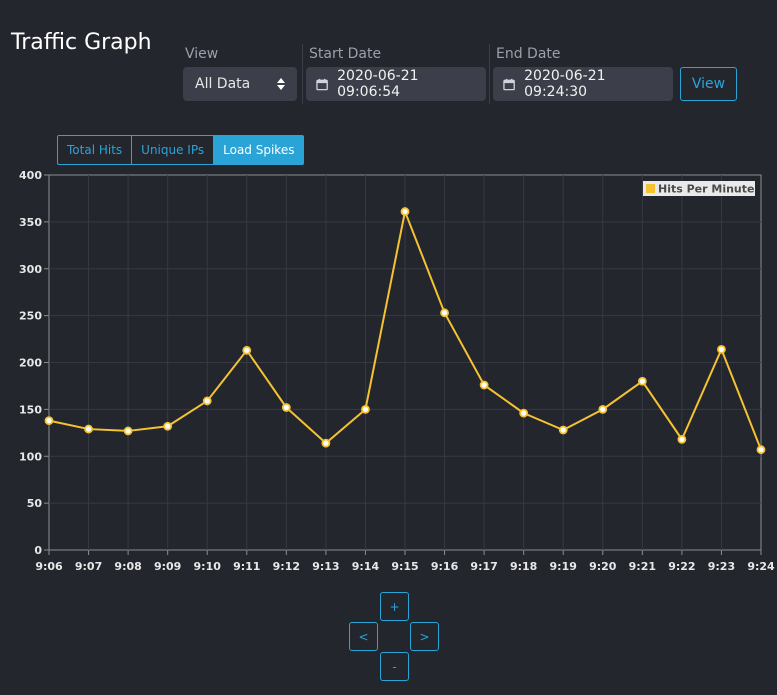 This screenshot has height=695, width=777. What do you see at coordinates (563, 566) in the screenshot?
I see `x-tick-label: 9:19` at bounding box center [563, 566].